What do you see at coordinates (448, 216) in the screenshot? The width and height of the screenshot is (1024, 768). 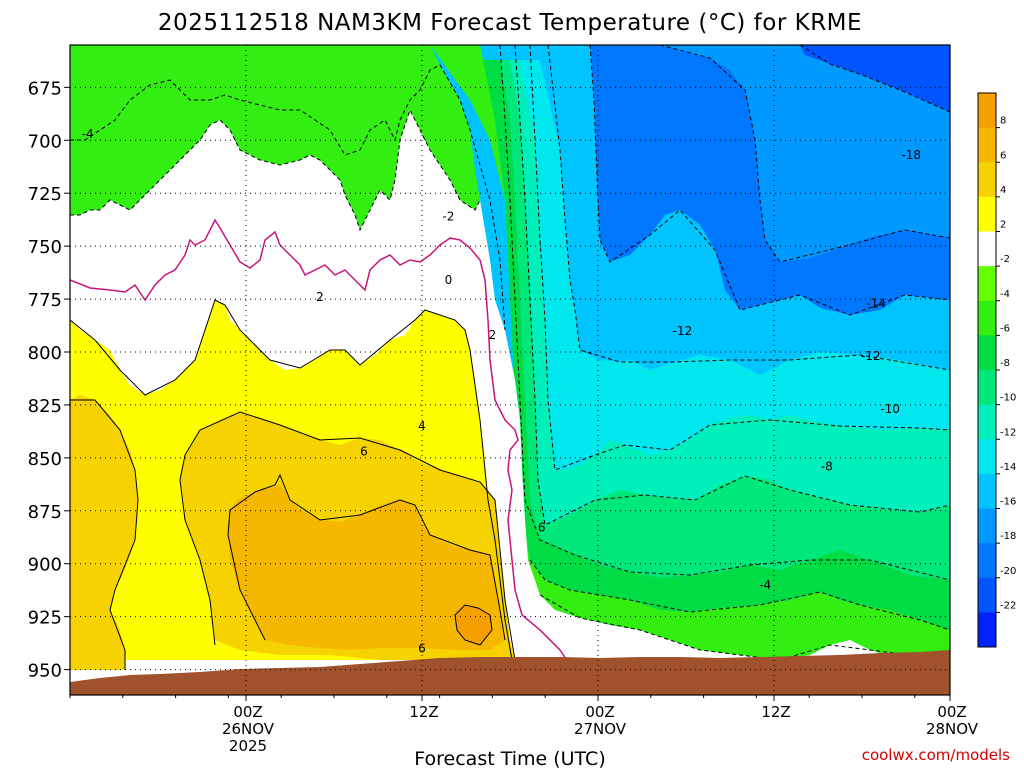 I see `contour-label: -2` at bounding box center [448, 216].